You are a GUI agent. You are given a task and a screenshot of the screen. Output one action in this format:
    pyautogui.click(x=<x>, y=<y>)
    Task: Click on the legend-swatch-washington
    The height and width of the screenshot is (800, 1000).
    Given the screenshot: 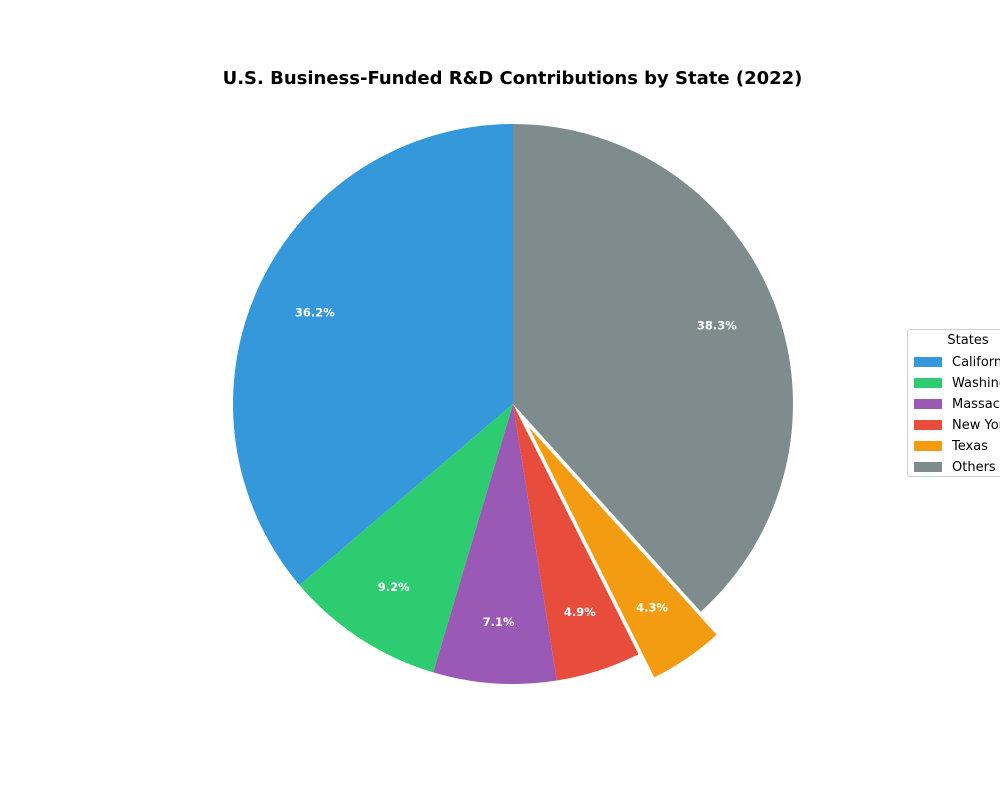 What is the action you would take?
    pyautogui.click(x=928, y=383)
    